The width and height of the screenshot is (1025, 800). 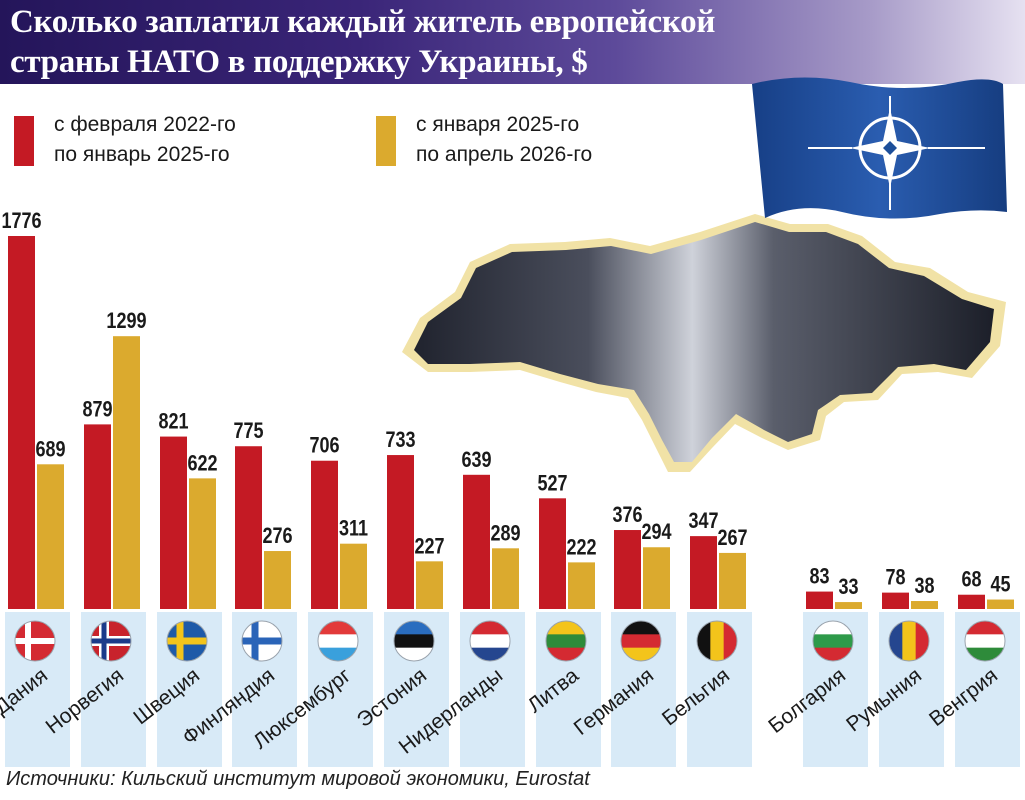 I want to click on value-label-series2: 33, so click(x=848, y=587).